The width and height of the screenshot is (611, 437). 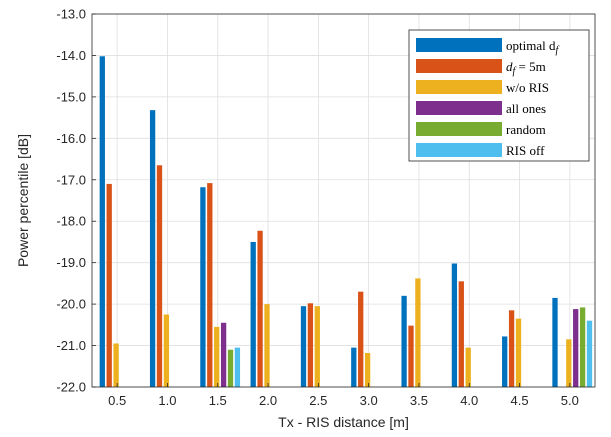 I want to click on x-tick-label: 5.0, so click(x=570, y=400).